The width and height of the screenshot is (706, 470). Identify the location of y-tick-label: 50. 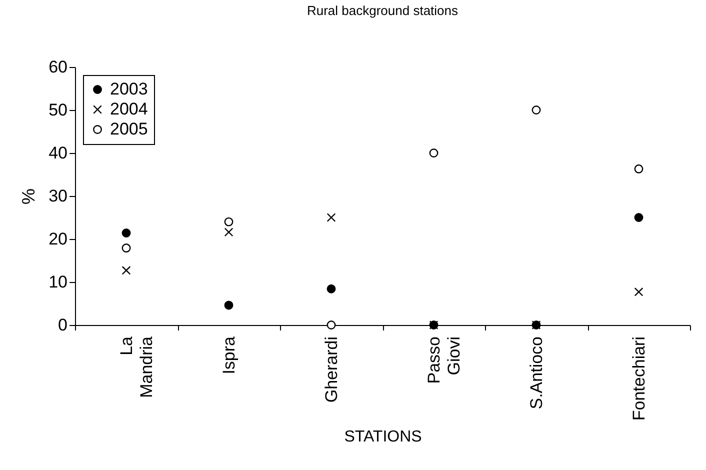
(58, 110).